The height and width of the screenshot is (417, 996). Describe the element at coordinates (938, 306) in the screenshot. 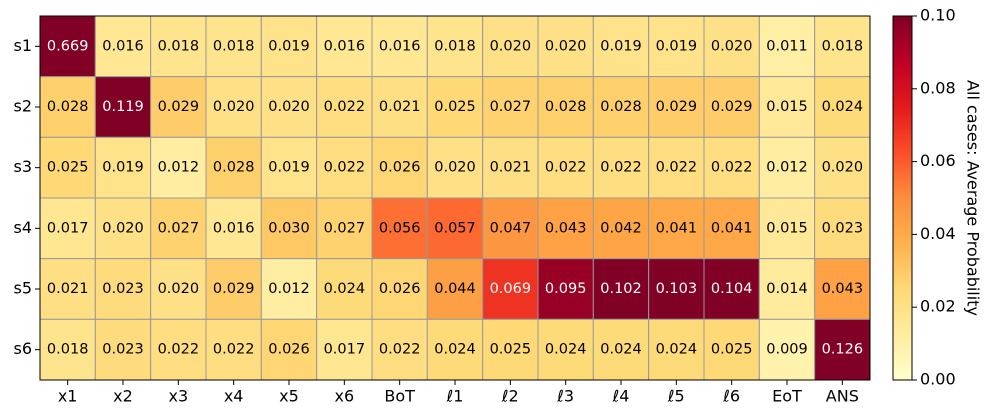

I see `colorbar-tick-label: 0.02` at that location.